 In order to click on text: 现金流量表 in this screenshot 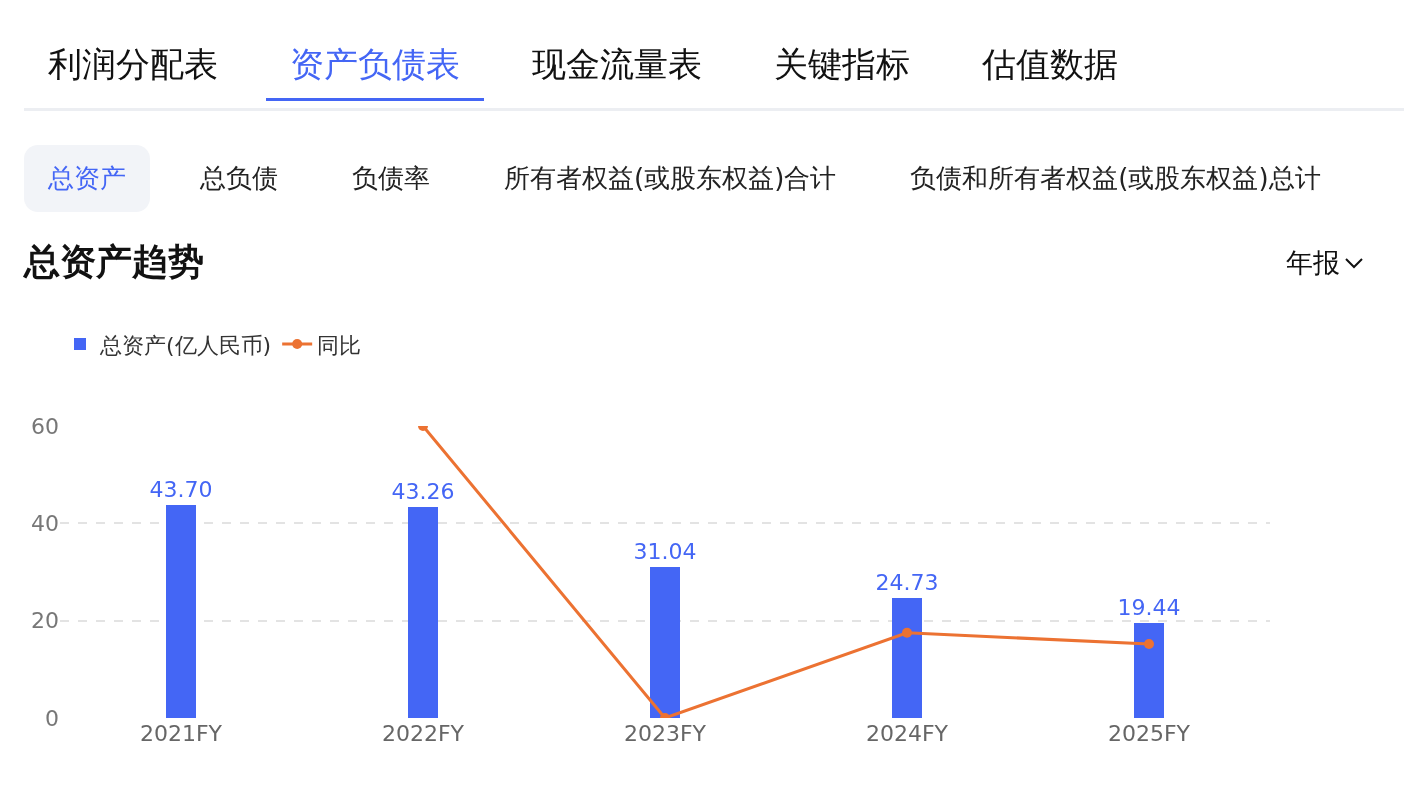, I will do `click(617, 64)`.